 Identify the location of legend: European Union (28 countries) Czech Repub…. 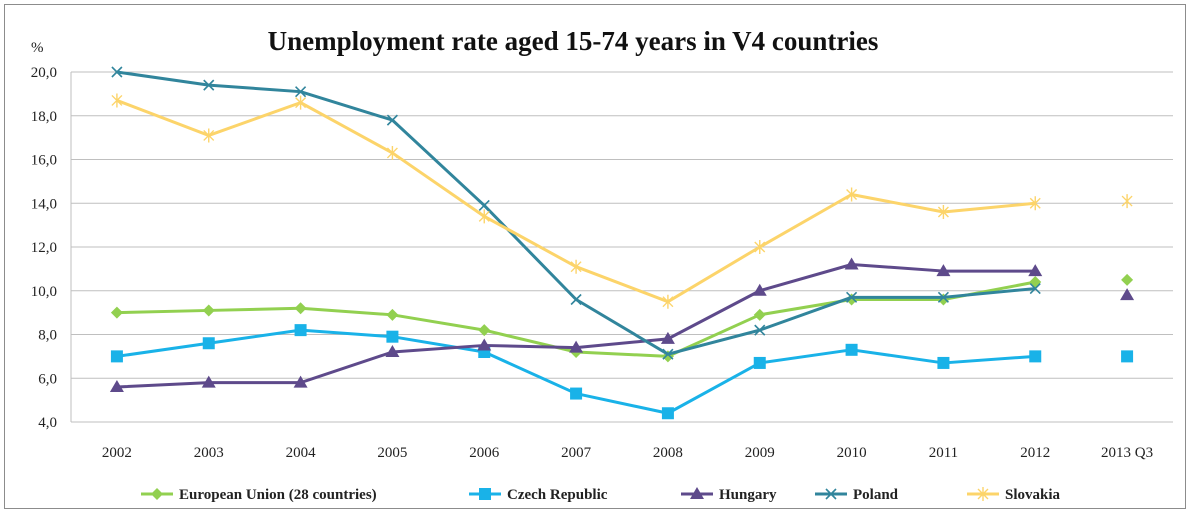
(601, 495).